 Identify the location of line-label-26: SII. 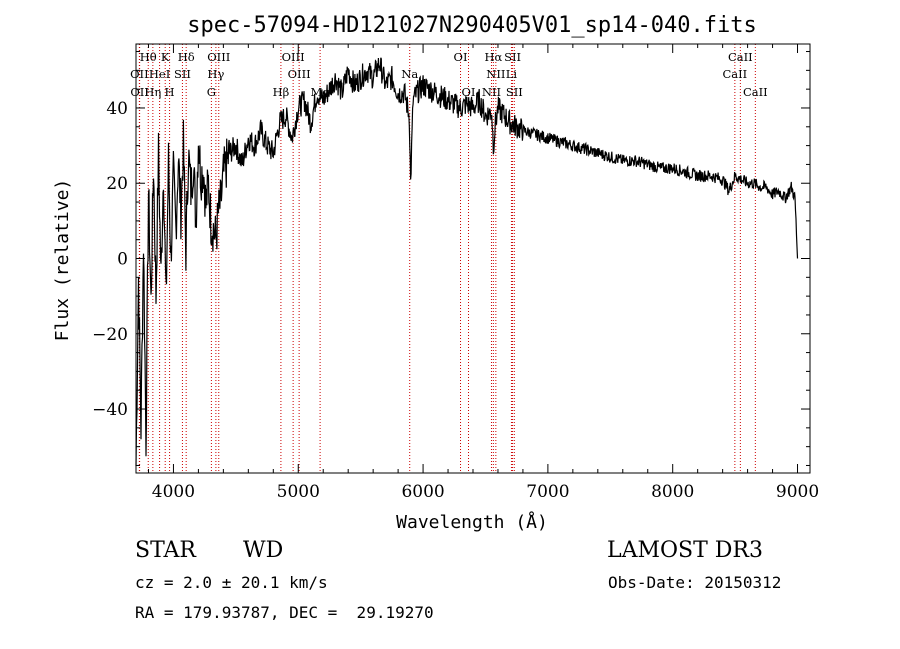
(514, 92).